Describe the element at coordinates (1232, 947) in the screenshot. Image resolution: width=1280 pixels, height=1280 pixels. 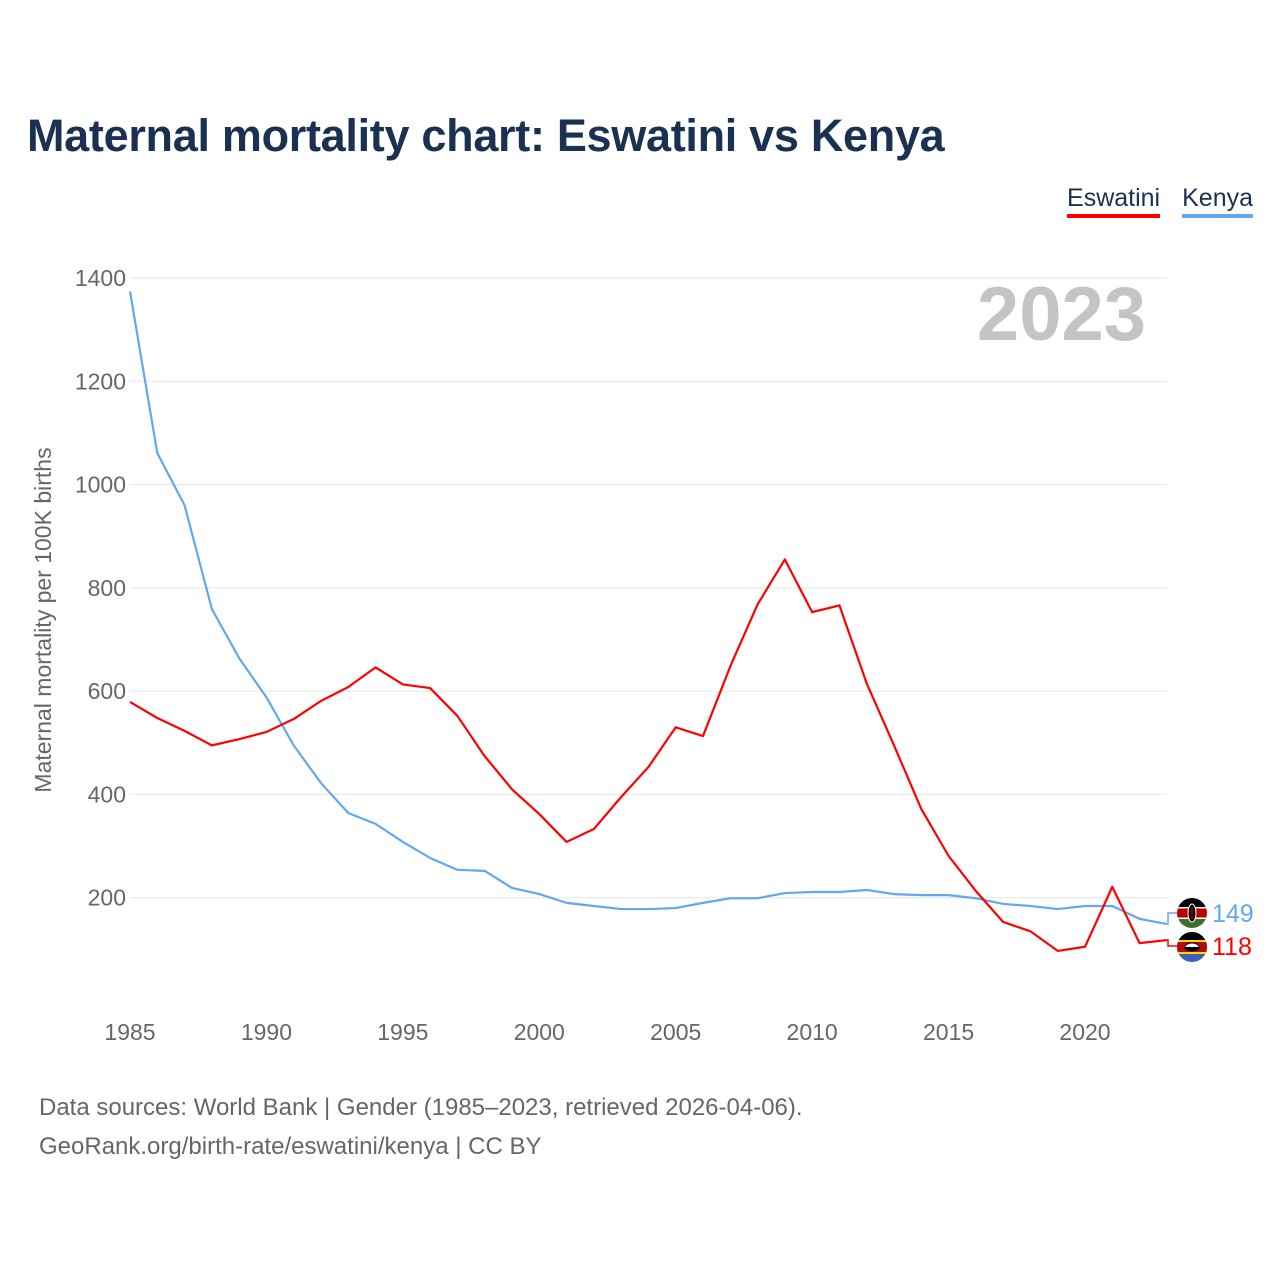
I see `end-value-label: 118` at that location.